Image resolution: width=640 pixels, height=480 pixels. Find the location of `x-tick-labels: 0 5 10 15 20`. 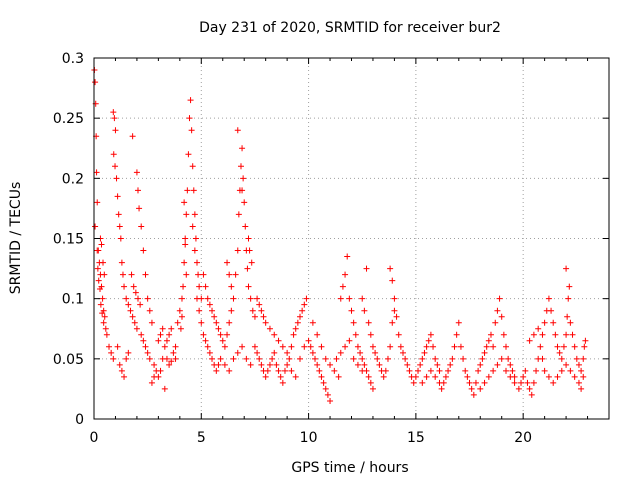

x-tick-labels: 0 5 10 15 20 is located at coordinates (311, 438).